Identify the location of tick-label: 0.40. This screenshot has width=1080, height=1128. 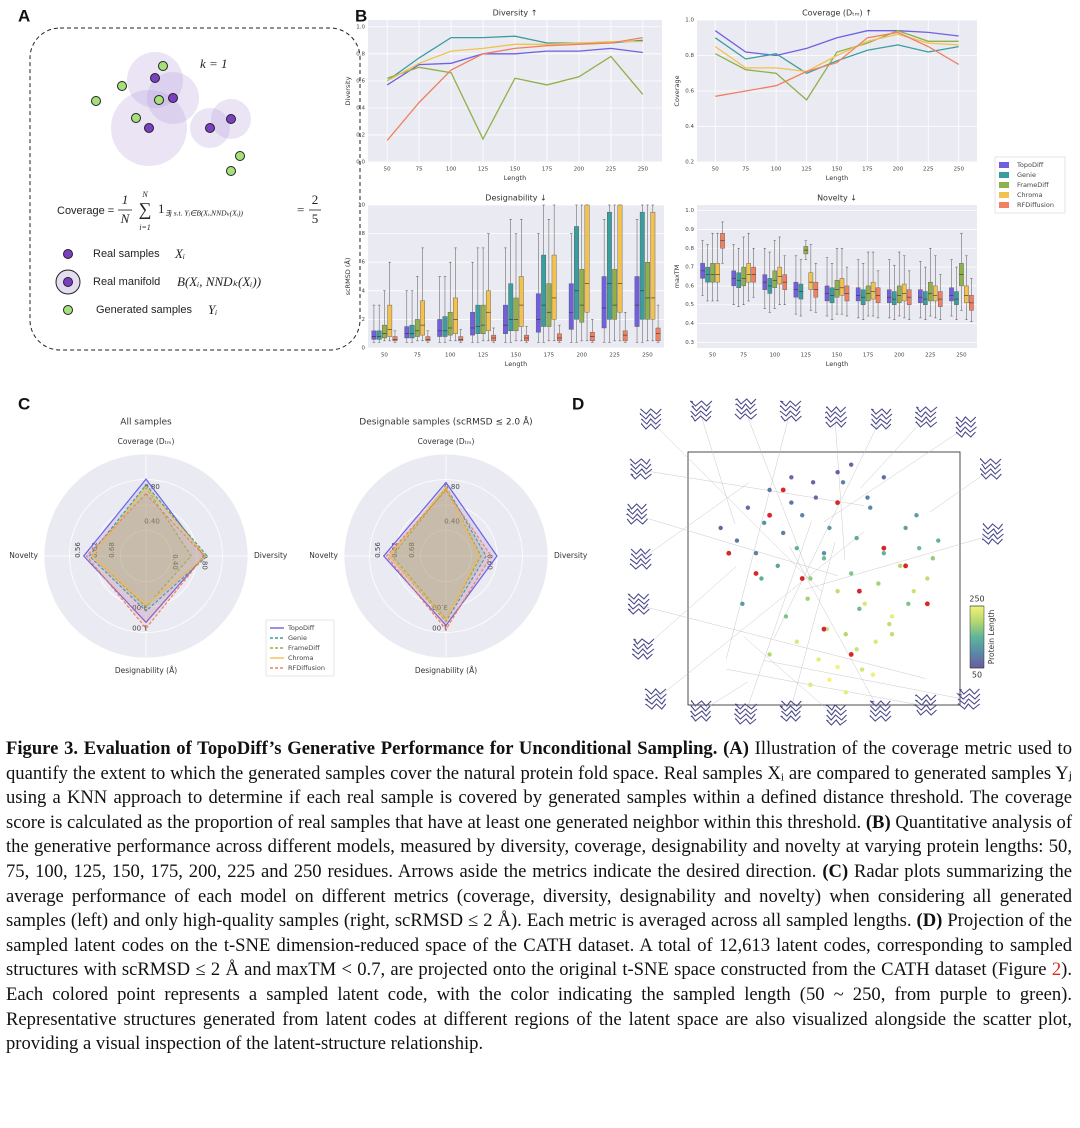
(452, 521).